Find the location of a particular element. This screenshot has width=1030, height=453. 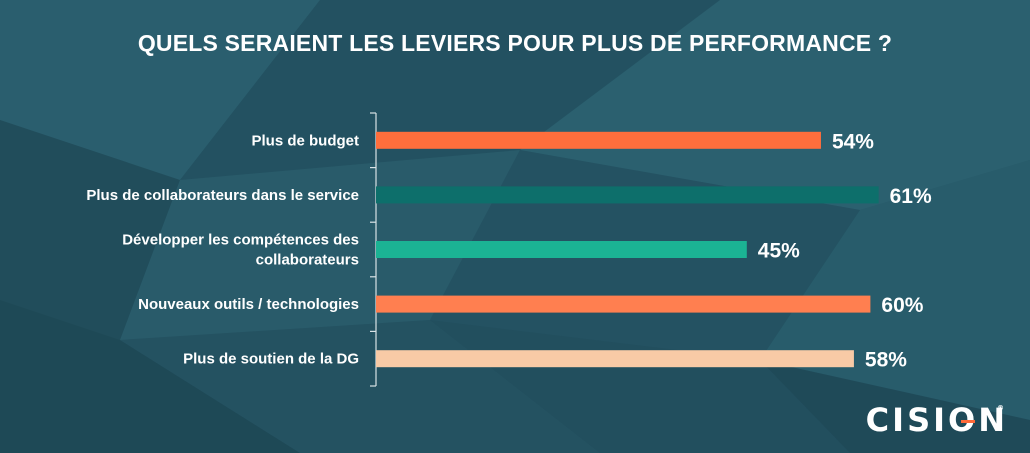

logo-accent-bar is located at coordinates (967, 421).